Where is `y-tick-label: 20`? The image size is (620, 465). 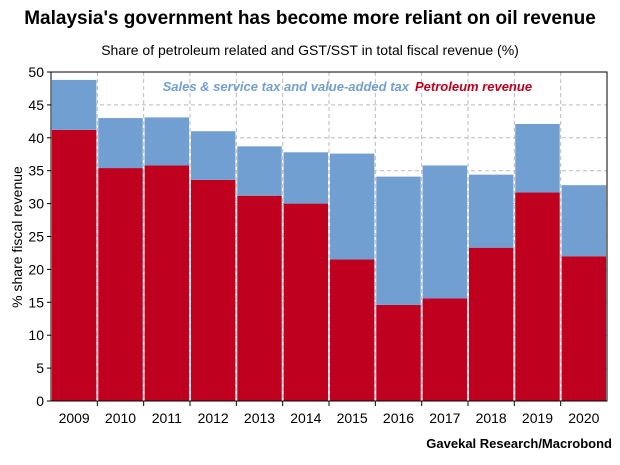
y-tick-label: 20 is located at coordinates (36, 269).